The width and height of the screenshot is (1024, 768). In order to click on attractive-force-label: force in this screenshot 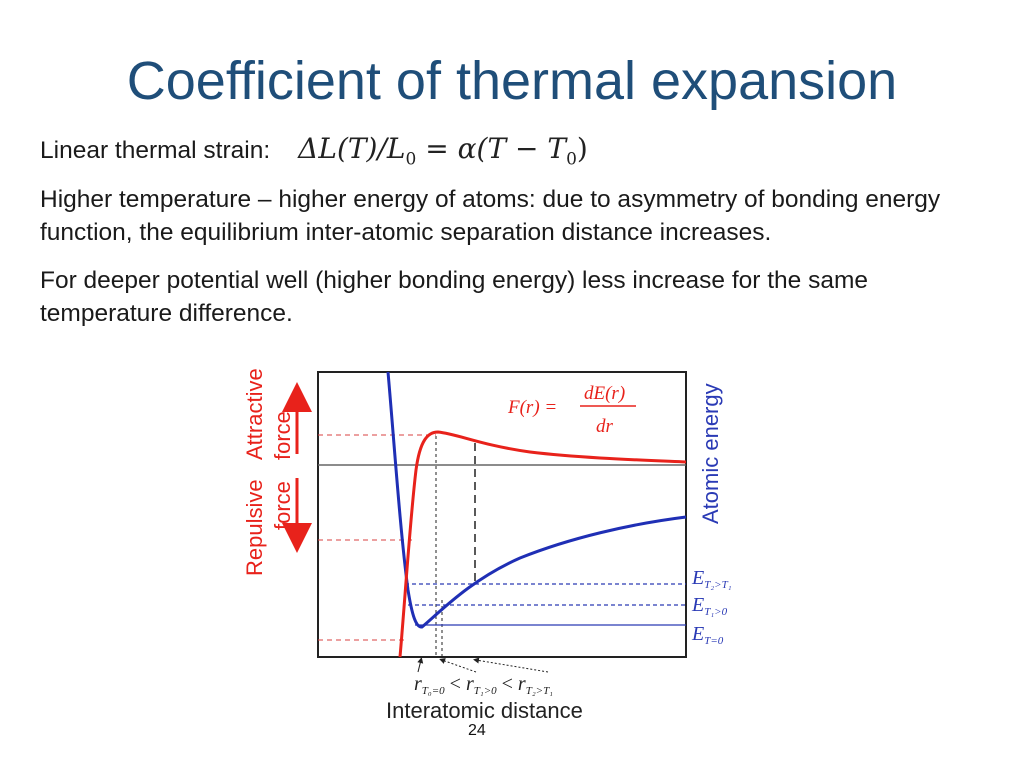, I will do `click(282, 435)`.